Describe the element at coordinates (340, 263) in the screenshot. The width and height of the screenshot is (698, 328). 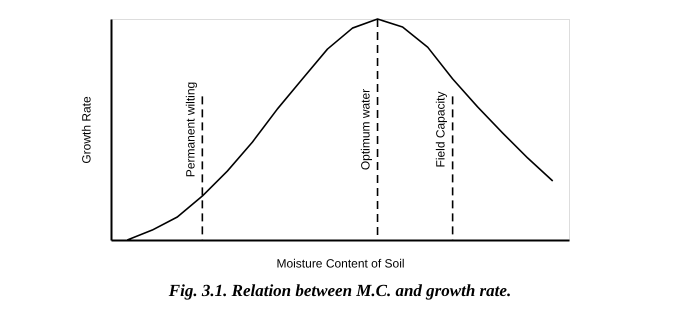
I see `x-axis-title: Moisture Content of Soil` at that location.